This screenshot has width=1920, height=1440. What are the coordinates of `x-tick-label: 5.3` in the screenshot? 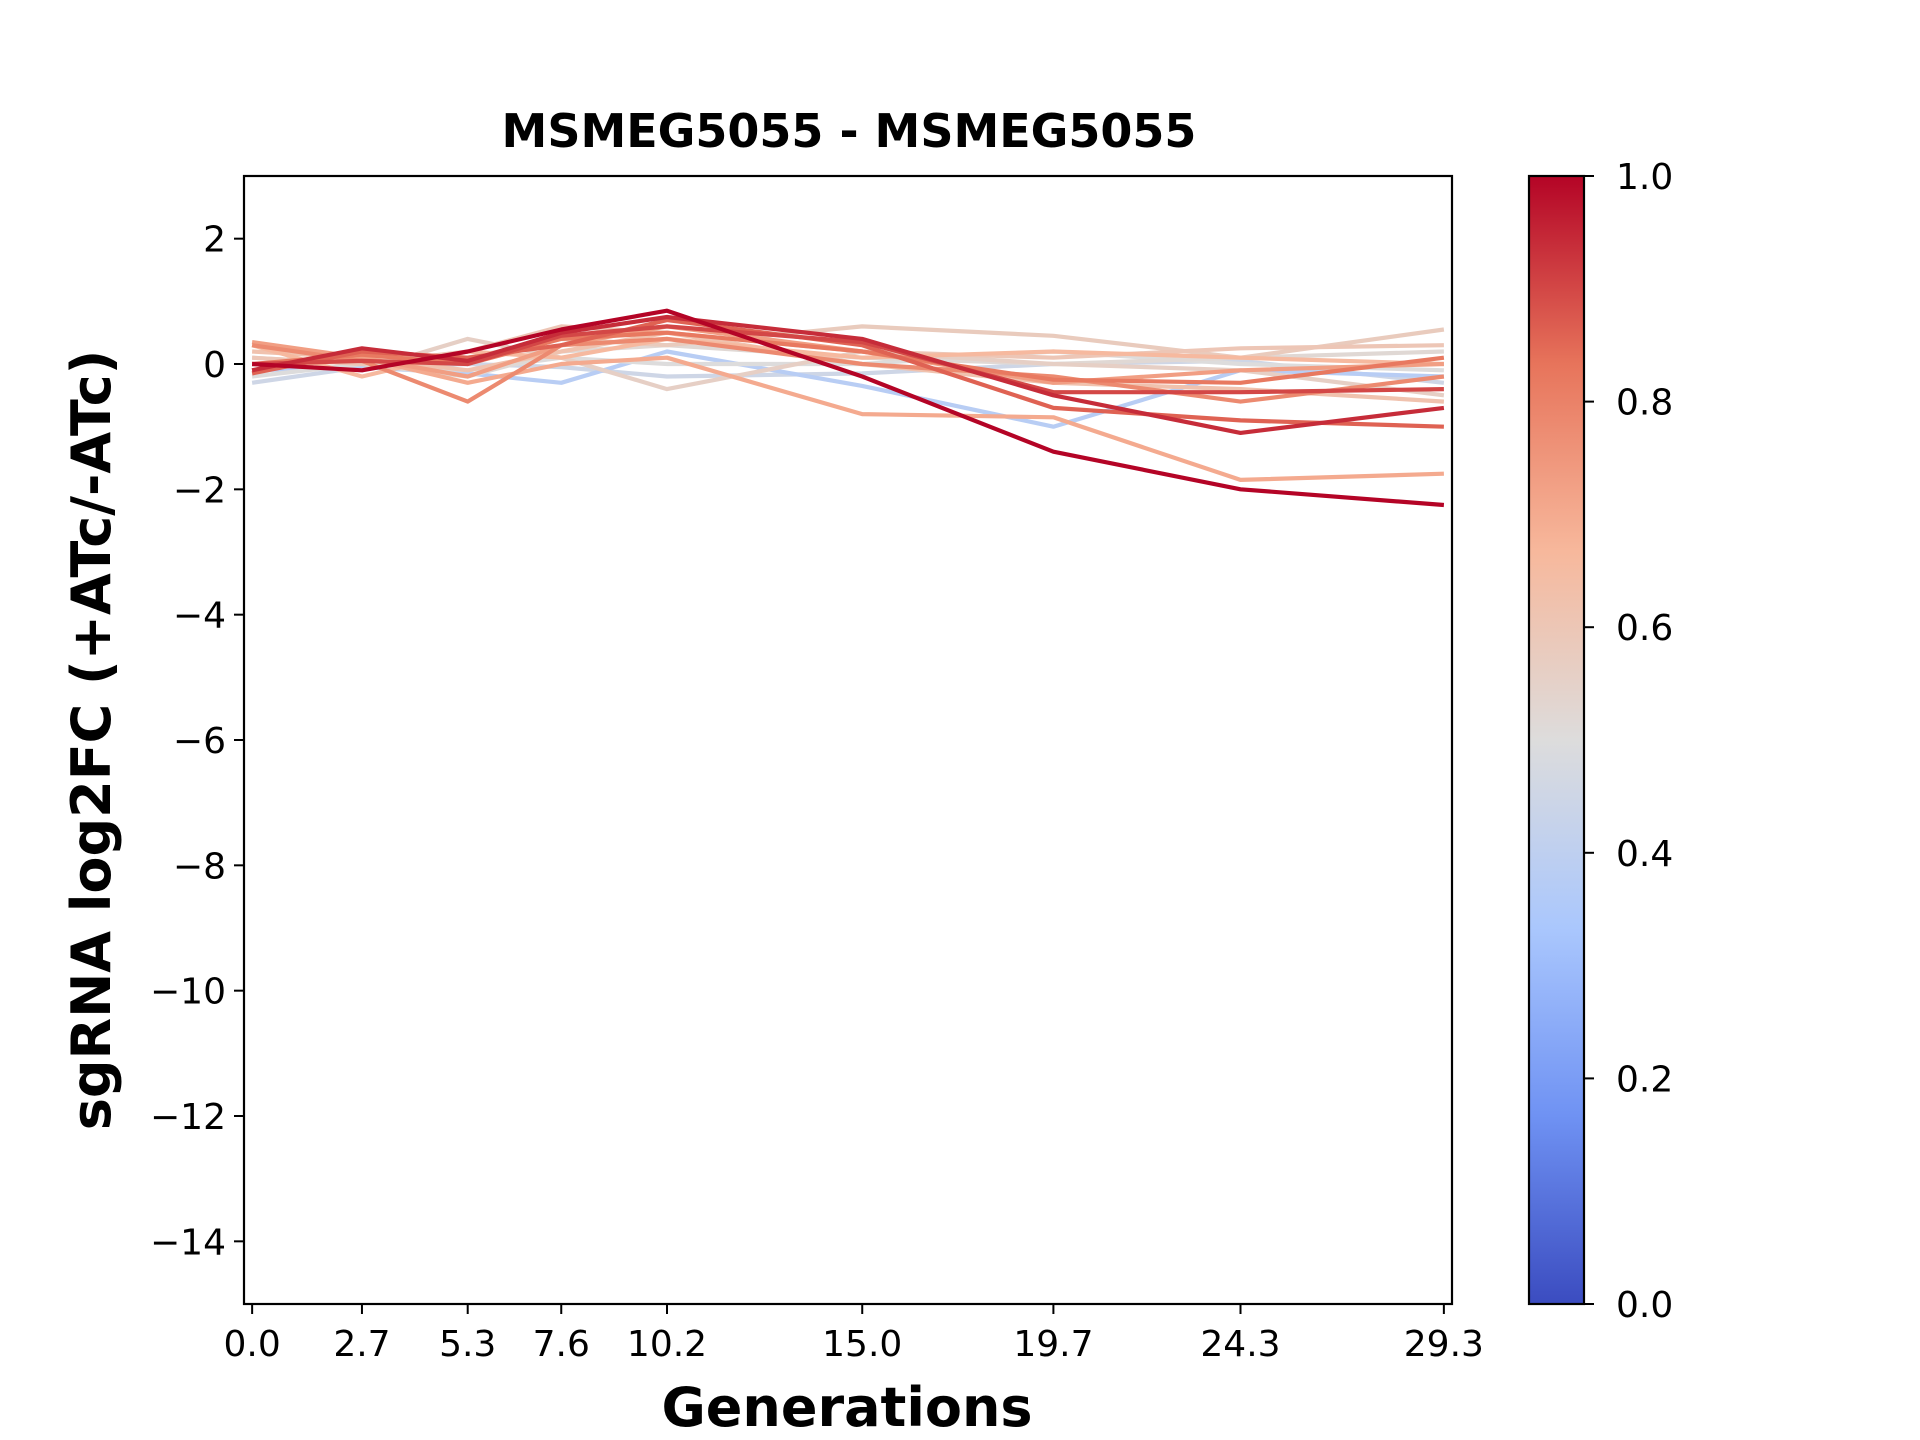 It's located at (467, 1344).